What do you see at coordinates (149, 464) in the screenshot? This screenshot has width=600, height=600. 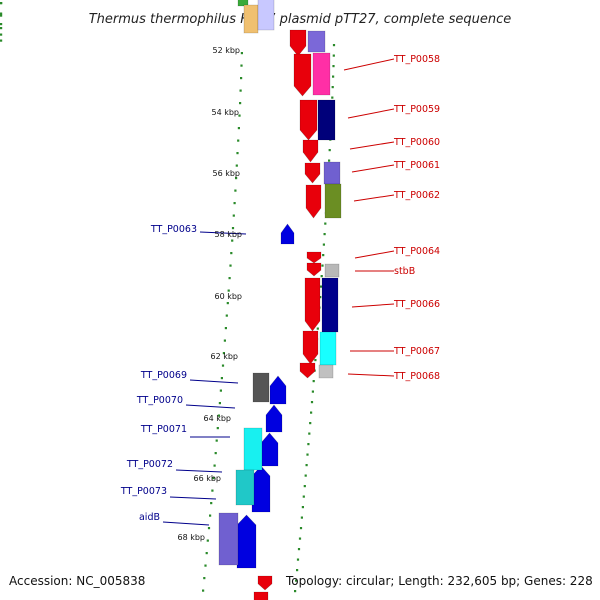 I see `gene-label-tt_p0072: TT_P0072` at bounding box center [149, 464].